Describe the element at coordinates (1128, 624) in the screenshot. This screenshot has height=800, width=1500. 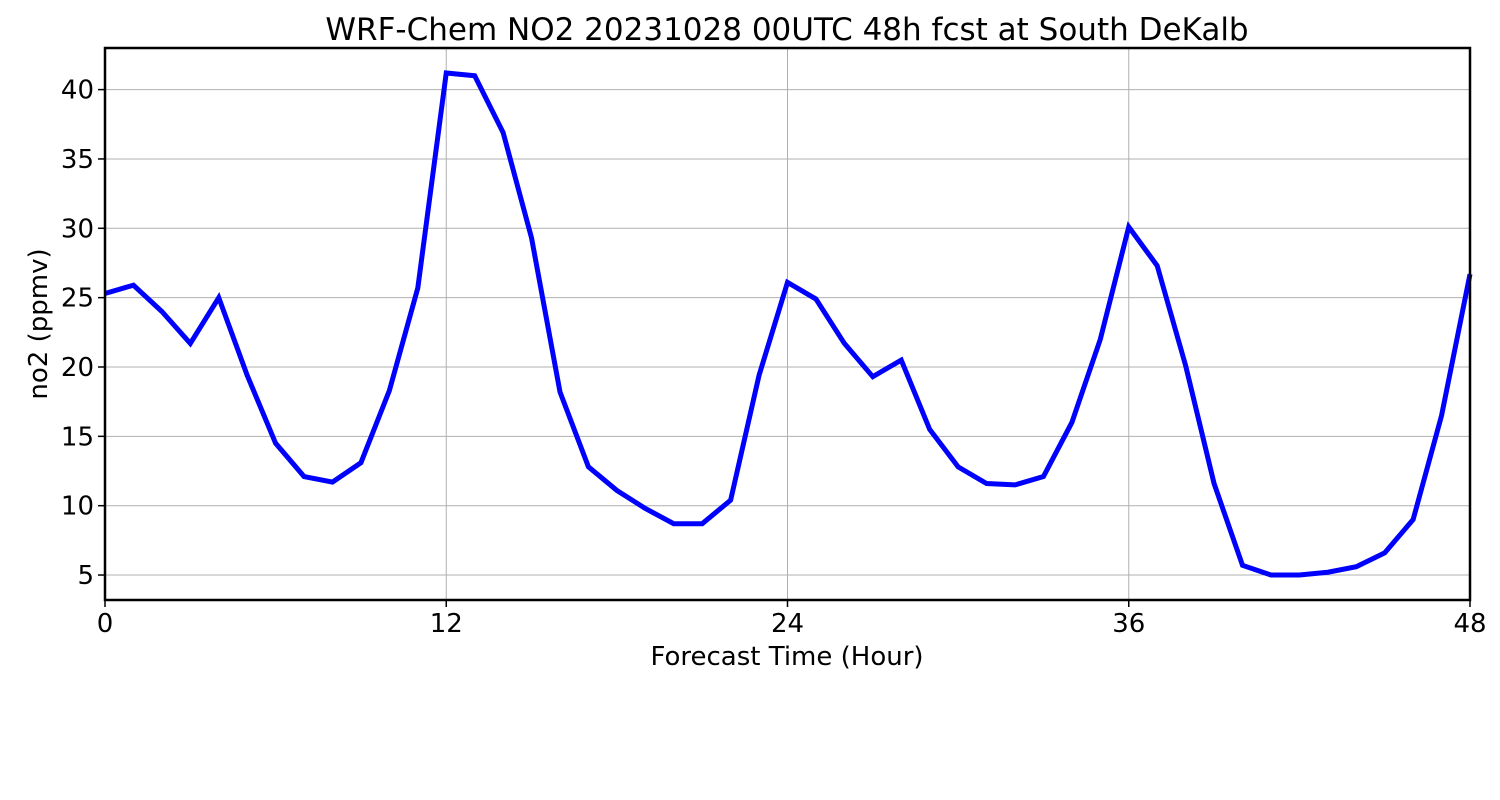
I see `x-tick-label: 36` at that location.